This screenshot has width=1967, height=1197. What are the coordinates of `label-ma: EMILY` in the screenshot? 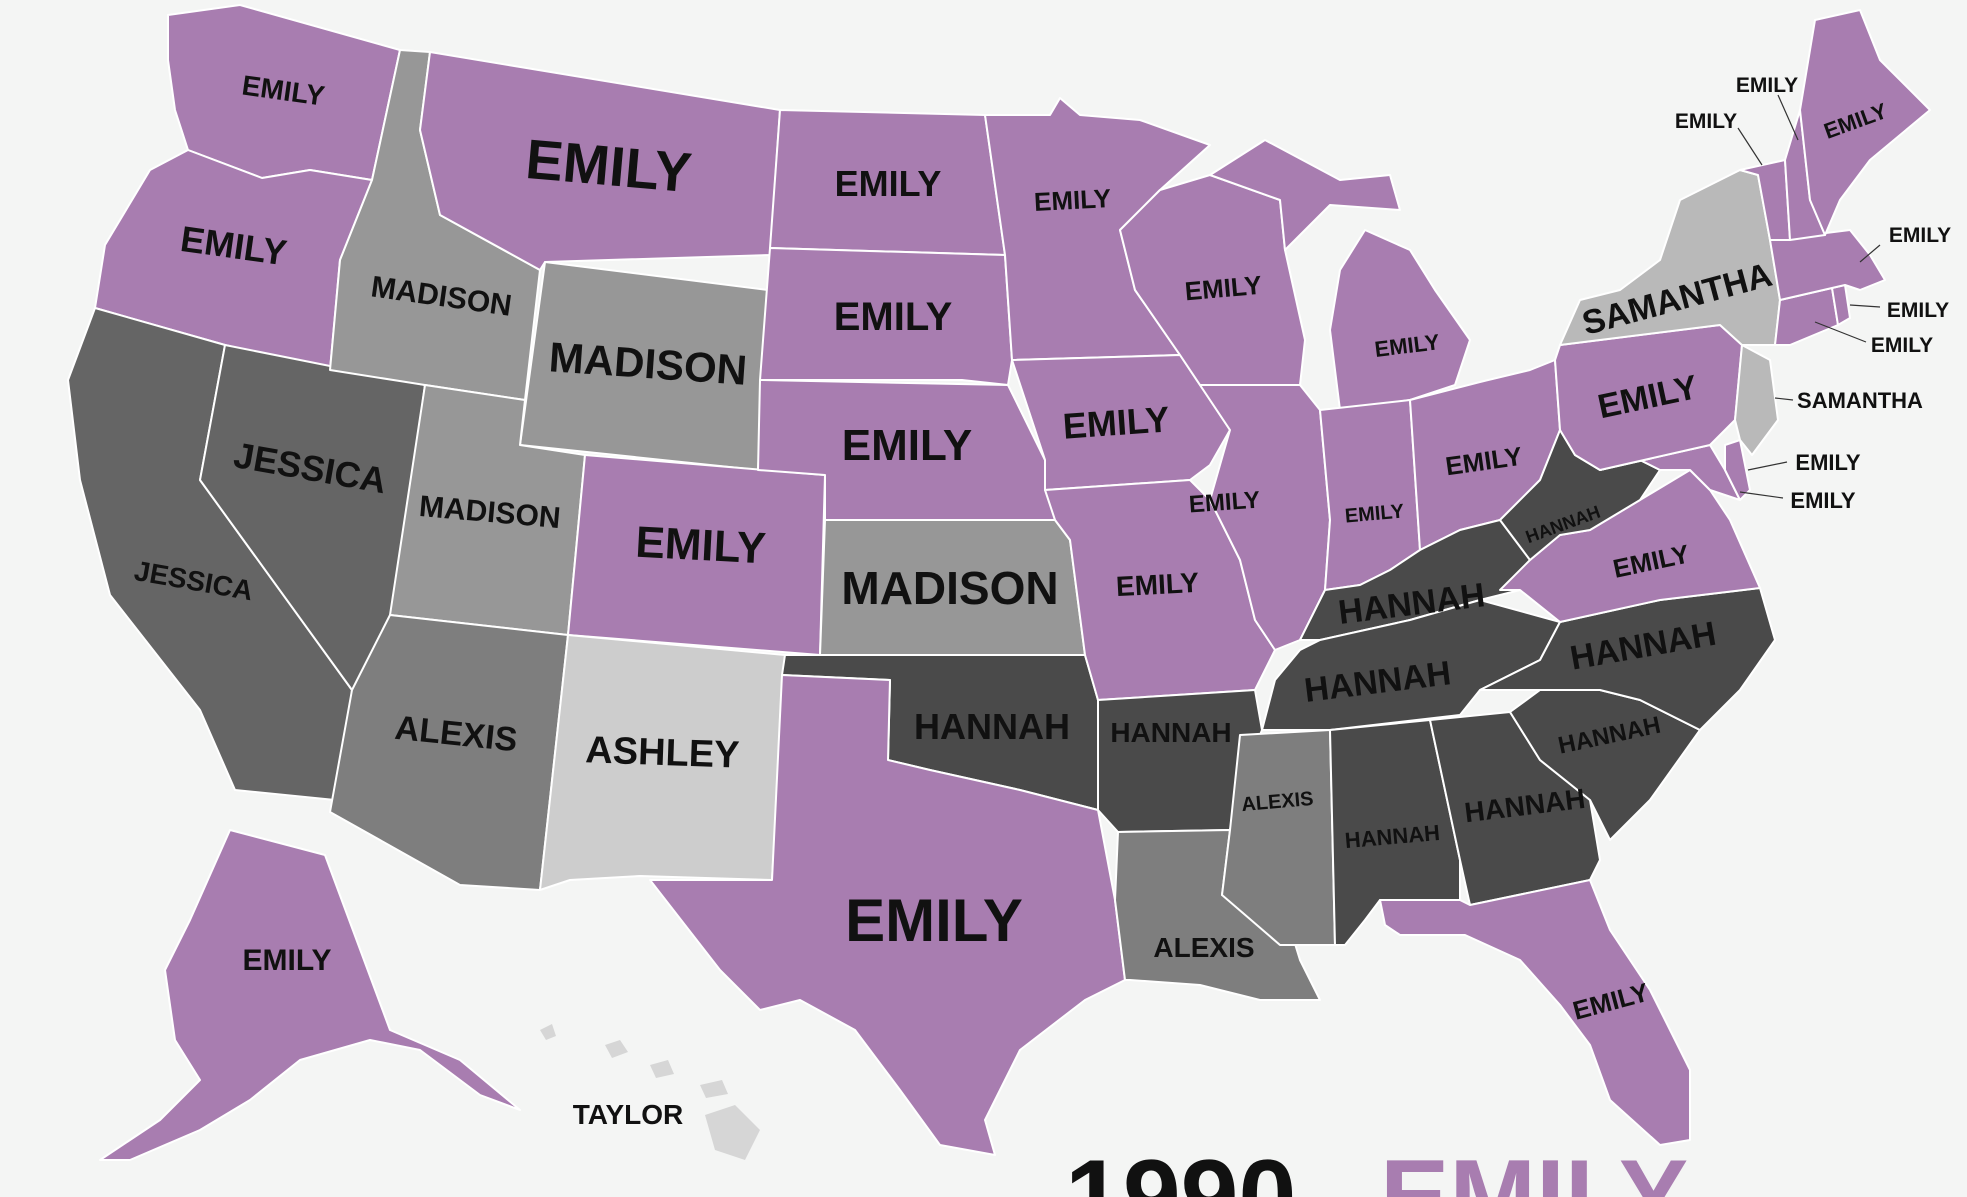 It's located at (1920, 235).